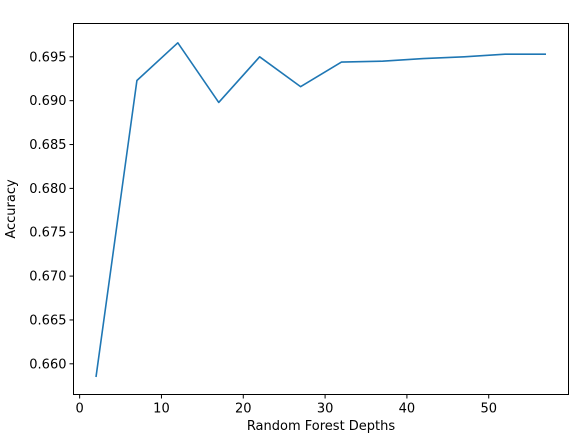  What do you see at coordinates (47, 101) in the screenshot?
I see `y-tick-label: 0.690` at bounding box center [47, 101].